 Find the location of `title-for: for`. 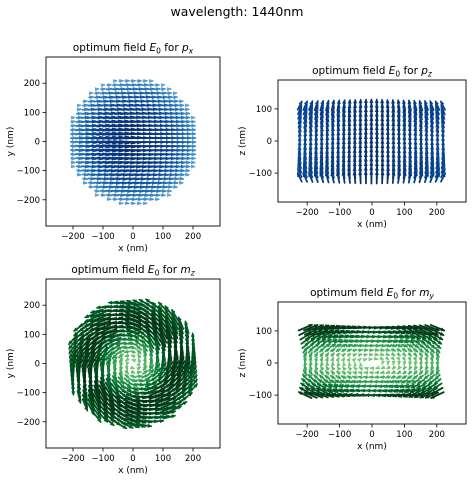

title-for: for is located at coordinates (410, 71).